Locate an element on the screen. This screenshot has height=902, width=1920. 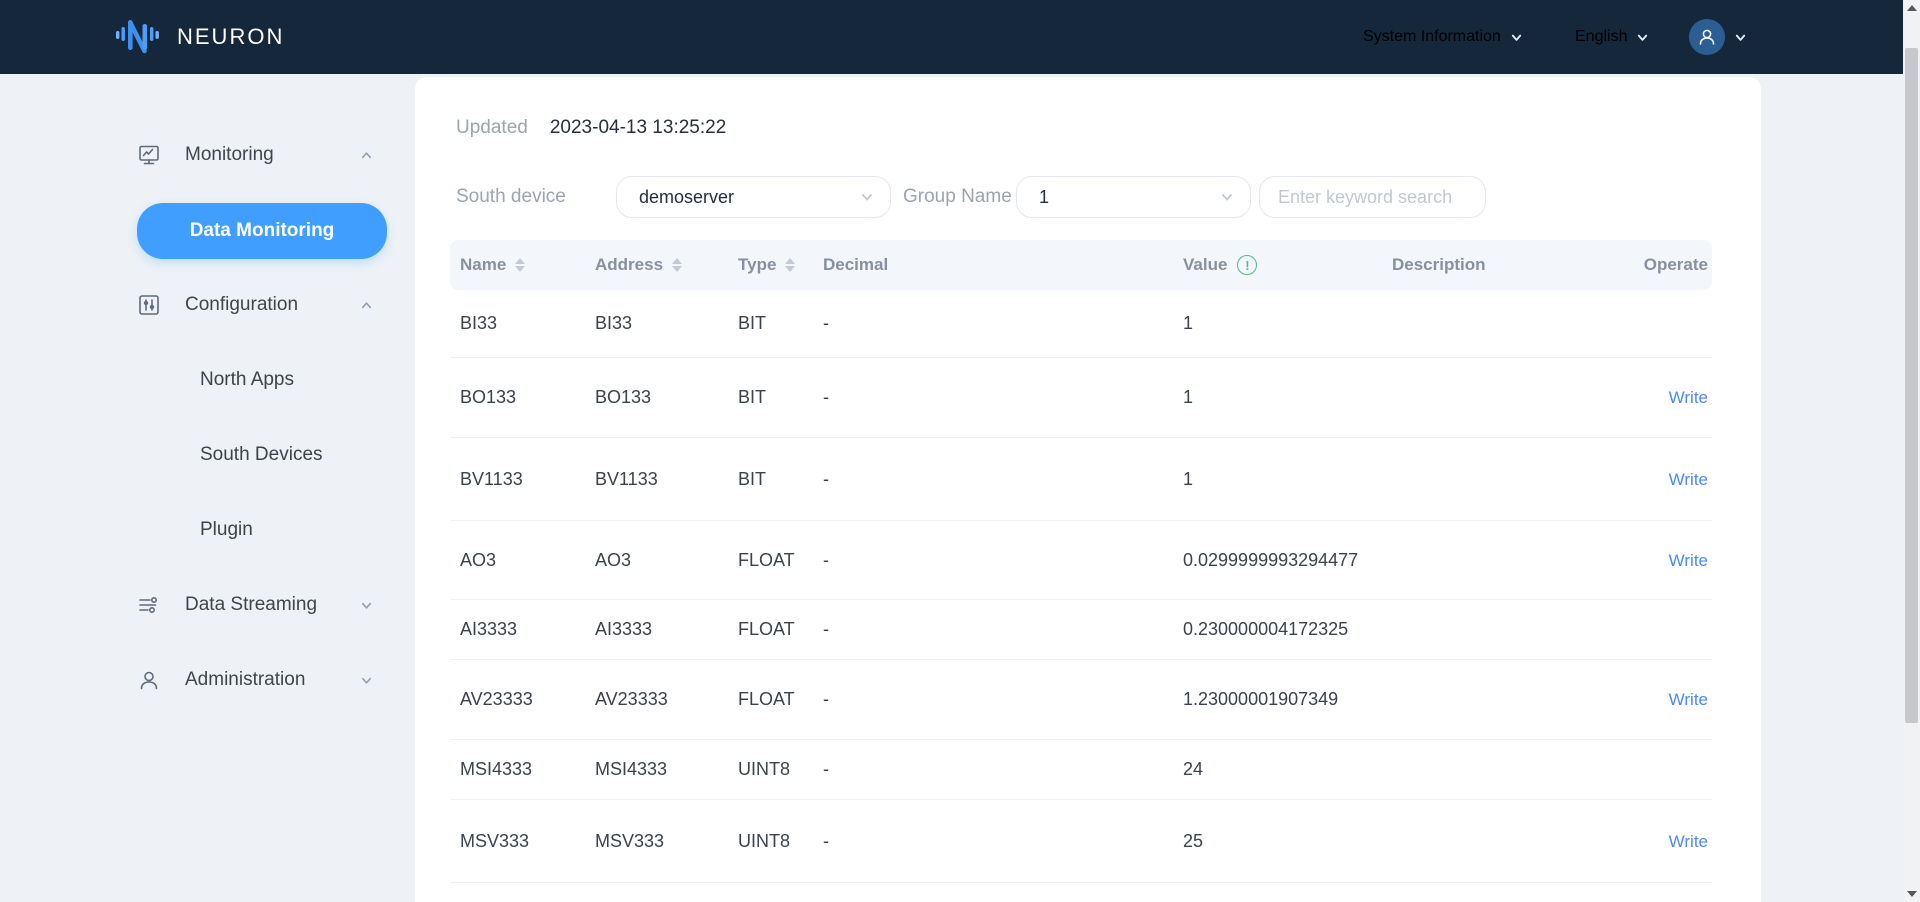
user-account-menu is located at coordinates (1718, 37).